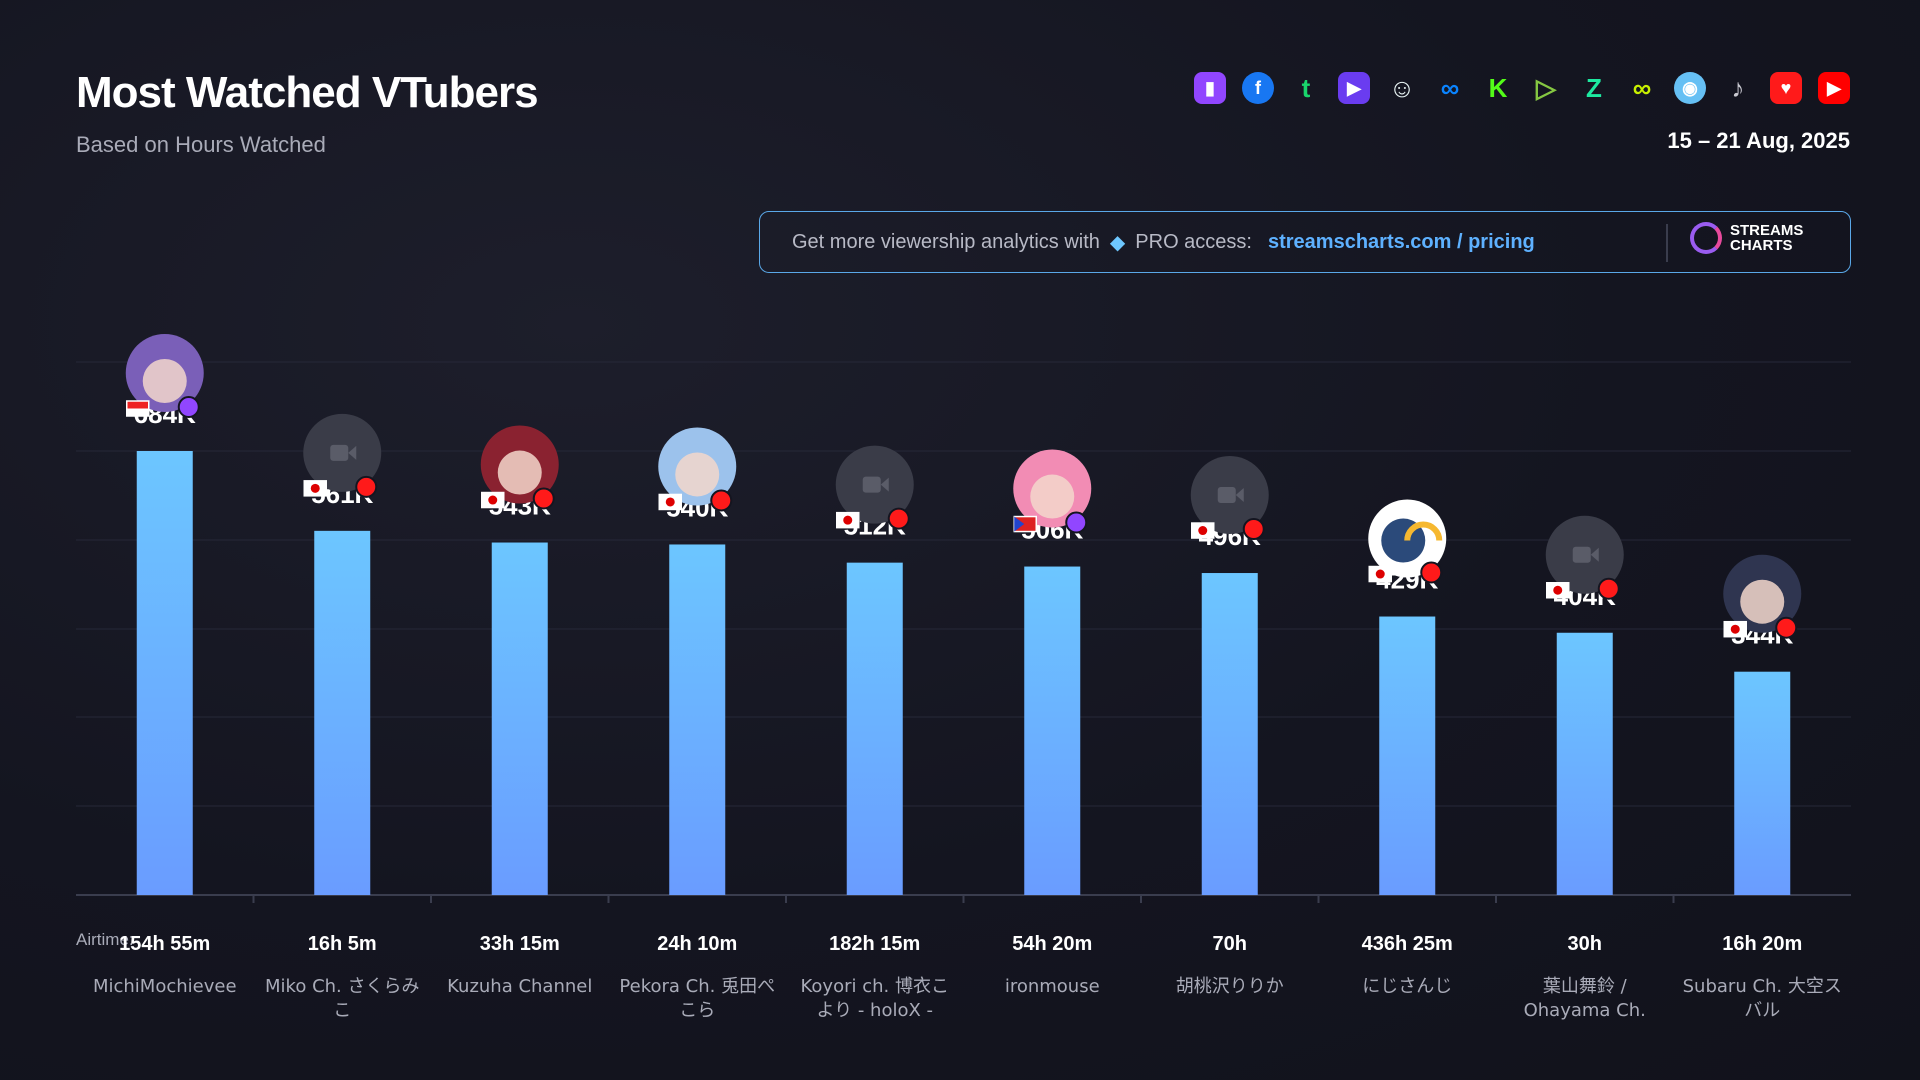 Image resolution: width=1920 pixels, height=1080 pixels. What do you see at coordinates (1052, 986) in the screenshot?
I see `channel-name: ironmouse` at bounding box center [1052, 986].